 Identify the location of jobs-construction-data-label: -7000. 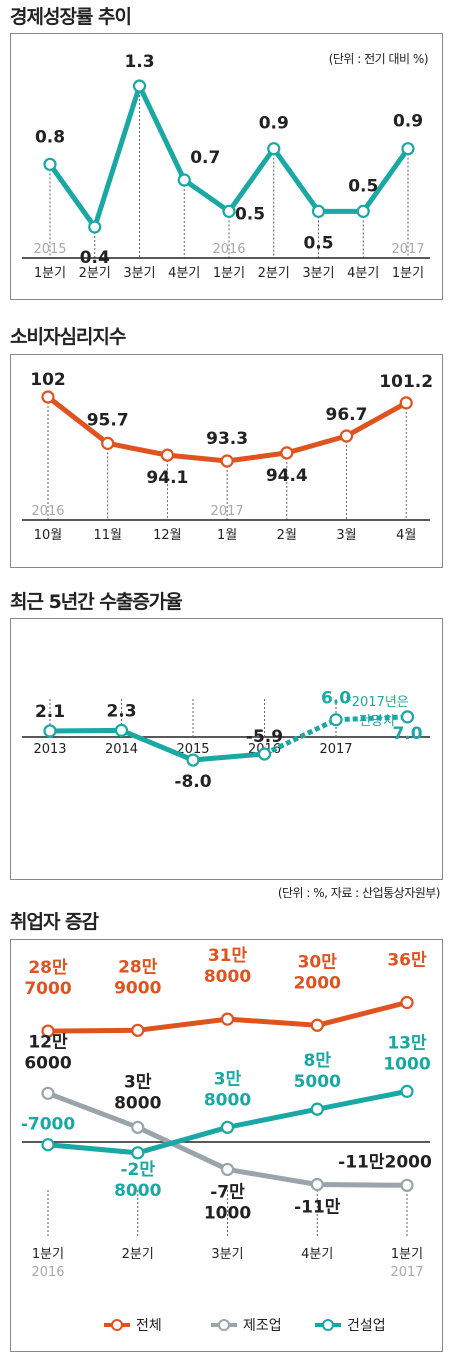
(48, 1125).